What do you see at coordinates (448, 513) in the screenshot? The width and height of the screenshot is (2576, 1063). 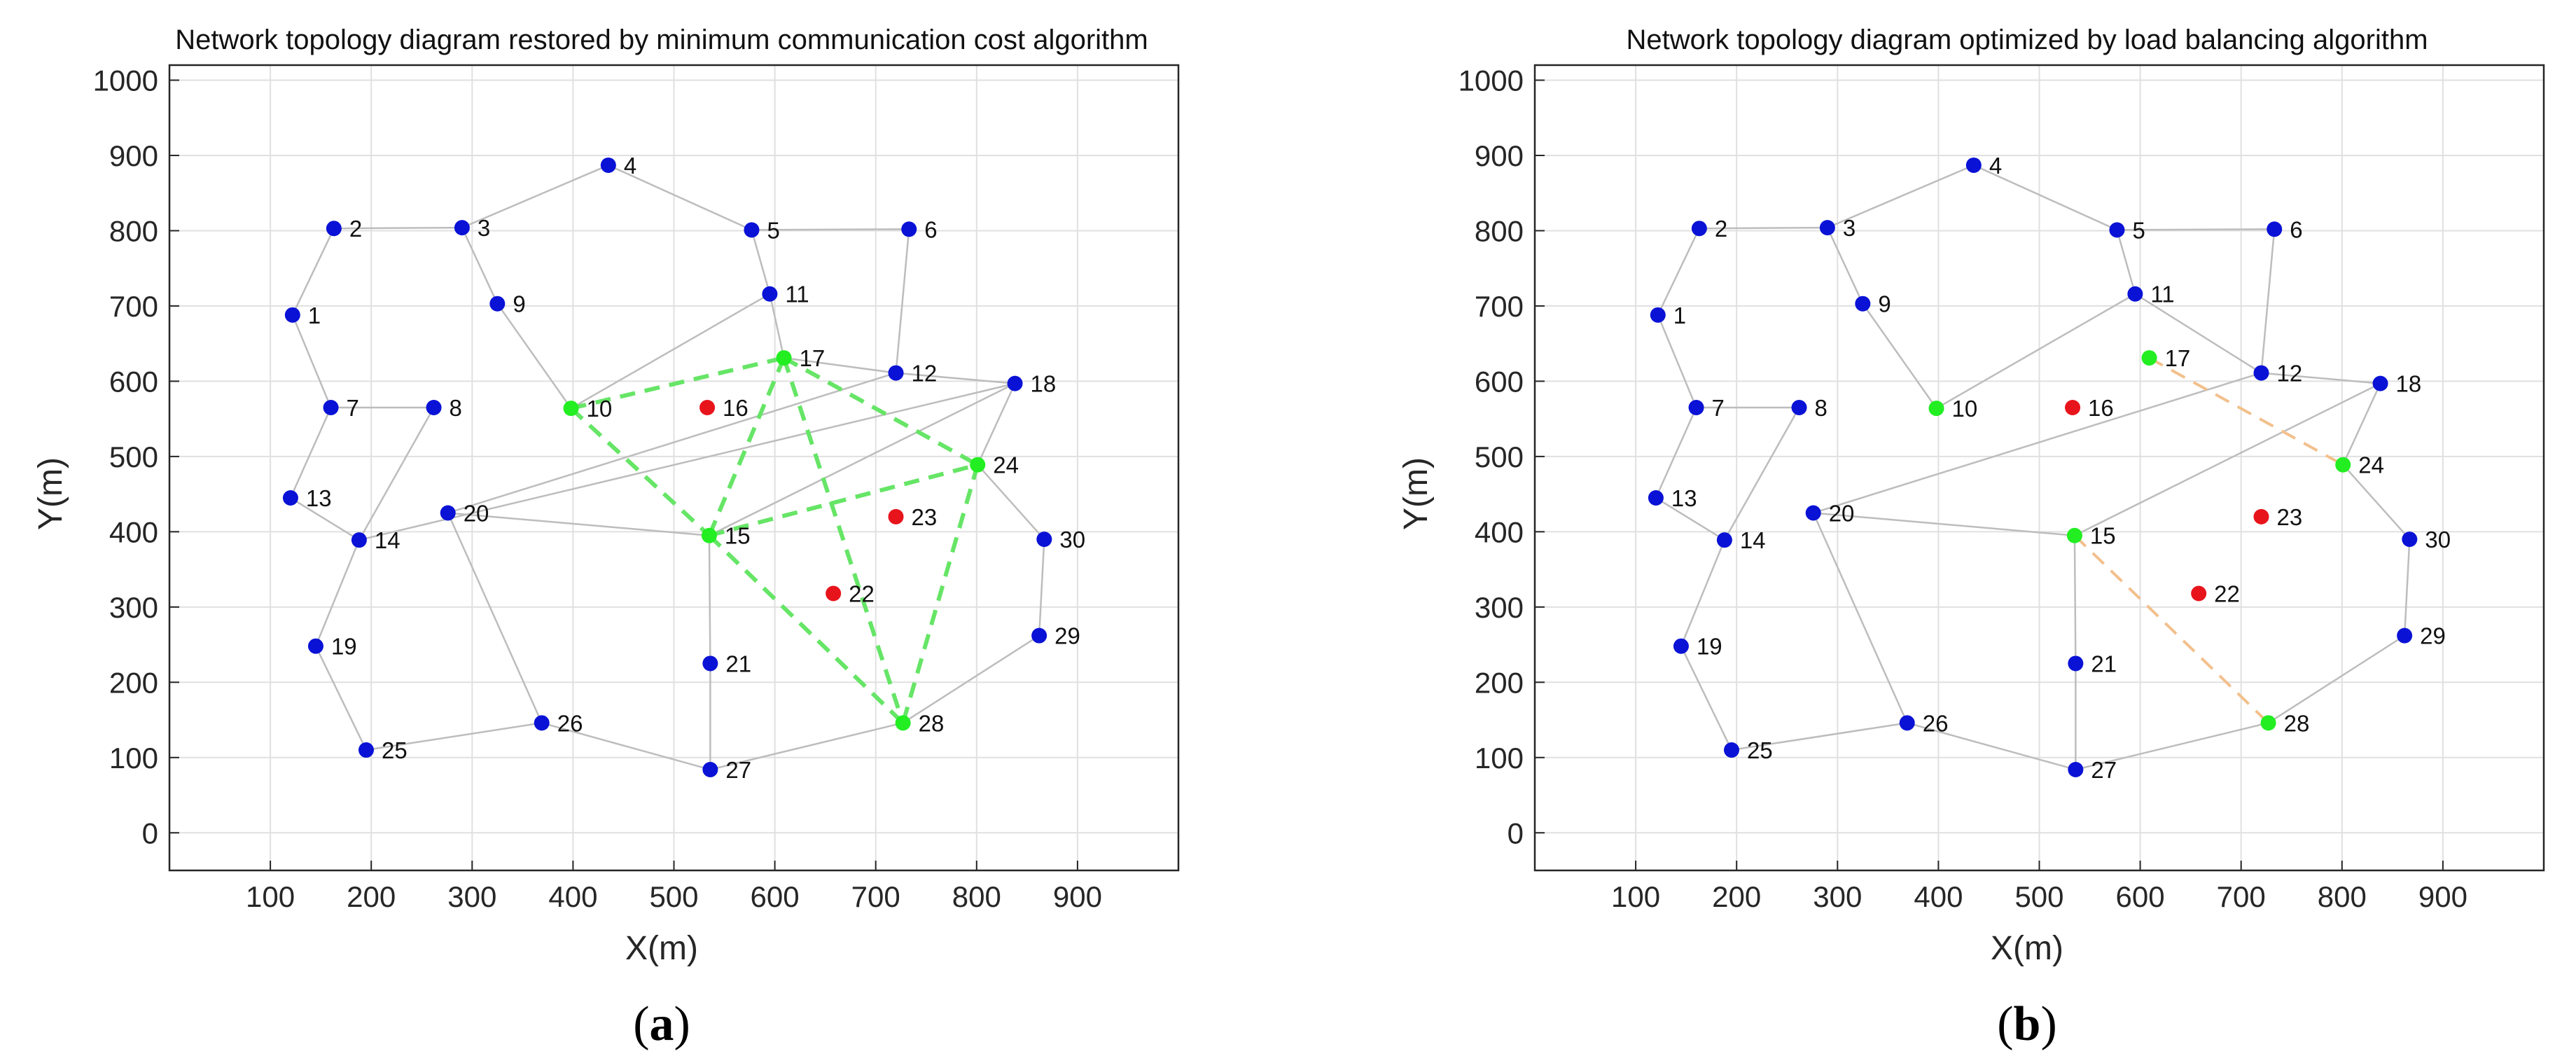 I see `node-20-normal` at bounding box center [448, 513].